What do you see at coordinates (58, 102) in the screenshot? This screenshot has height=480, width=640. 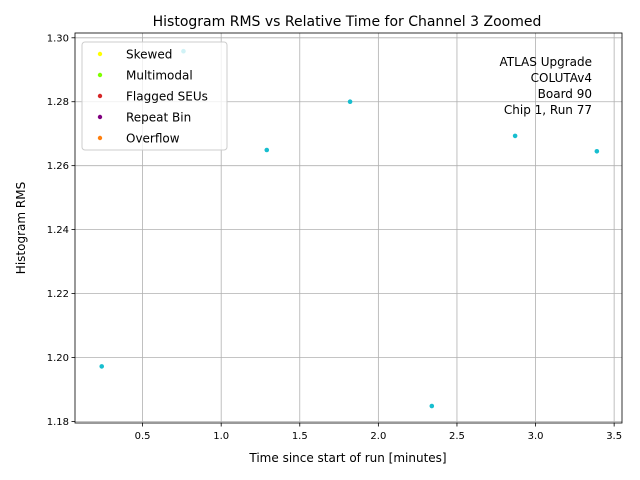 I see `y-tick-label: 1.28` at bounding box center [58, 102].